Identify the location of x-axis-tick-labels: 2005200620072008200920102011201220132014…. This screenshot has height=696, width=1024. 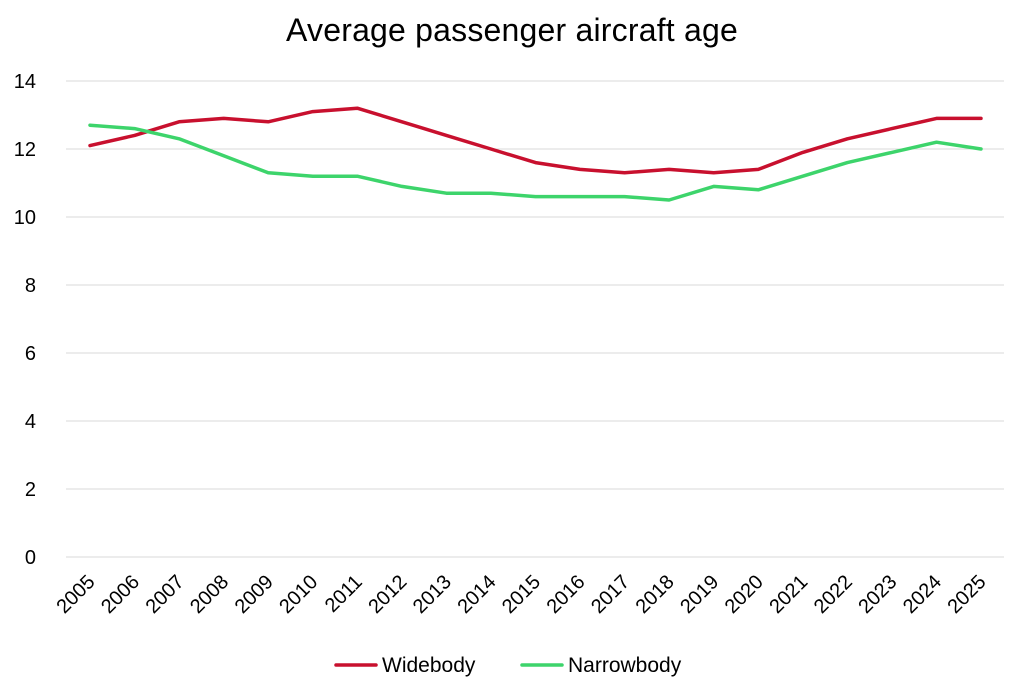
(522, 594).